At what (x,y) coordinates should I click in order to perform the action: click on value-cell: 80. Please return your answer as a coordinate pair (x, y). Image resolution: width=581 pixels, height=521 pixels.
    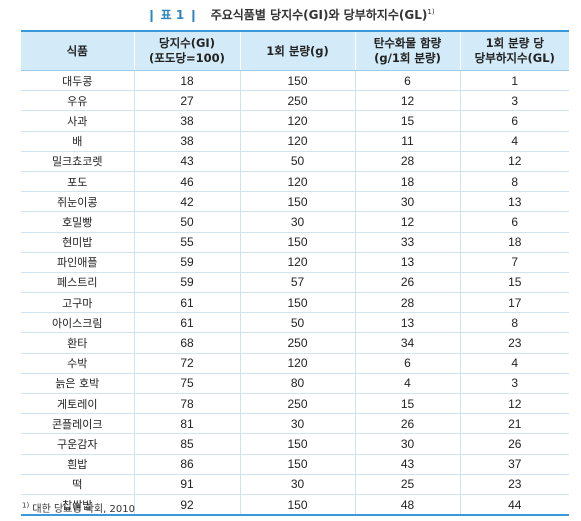
    Looking at the image, I should click on (297, 384).